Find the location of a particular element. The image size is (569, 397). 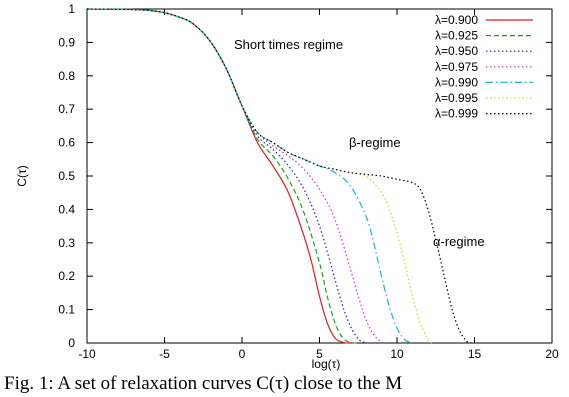

x-tick-label: -10 is located at coordinates (87, 354).